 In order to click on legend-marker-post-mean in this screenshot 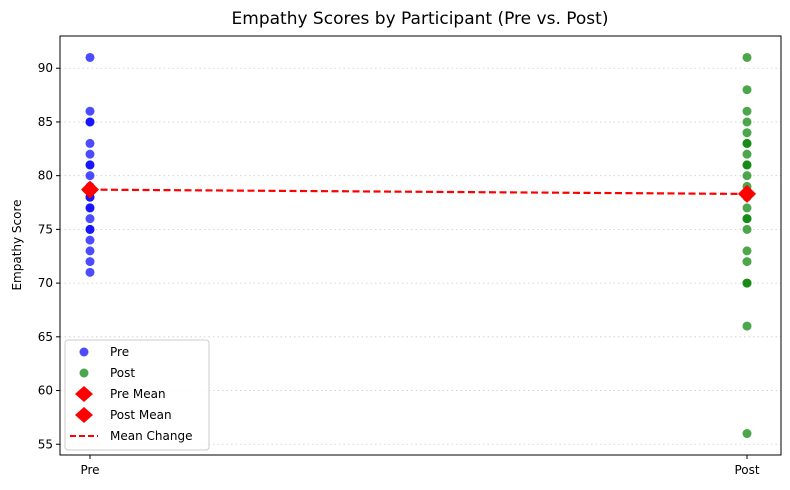, I will do `click(84, 415)`.